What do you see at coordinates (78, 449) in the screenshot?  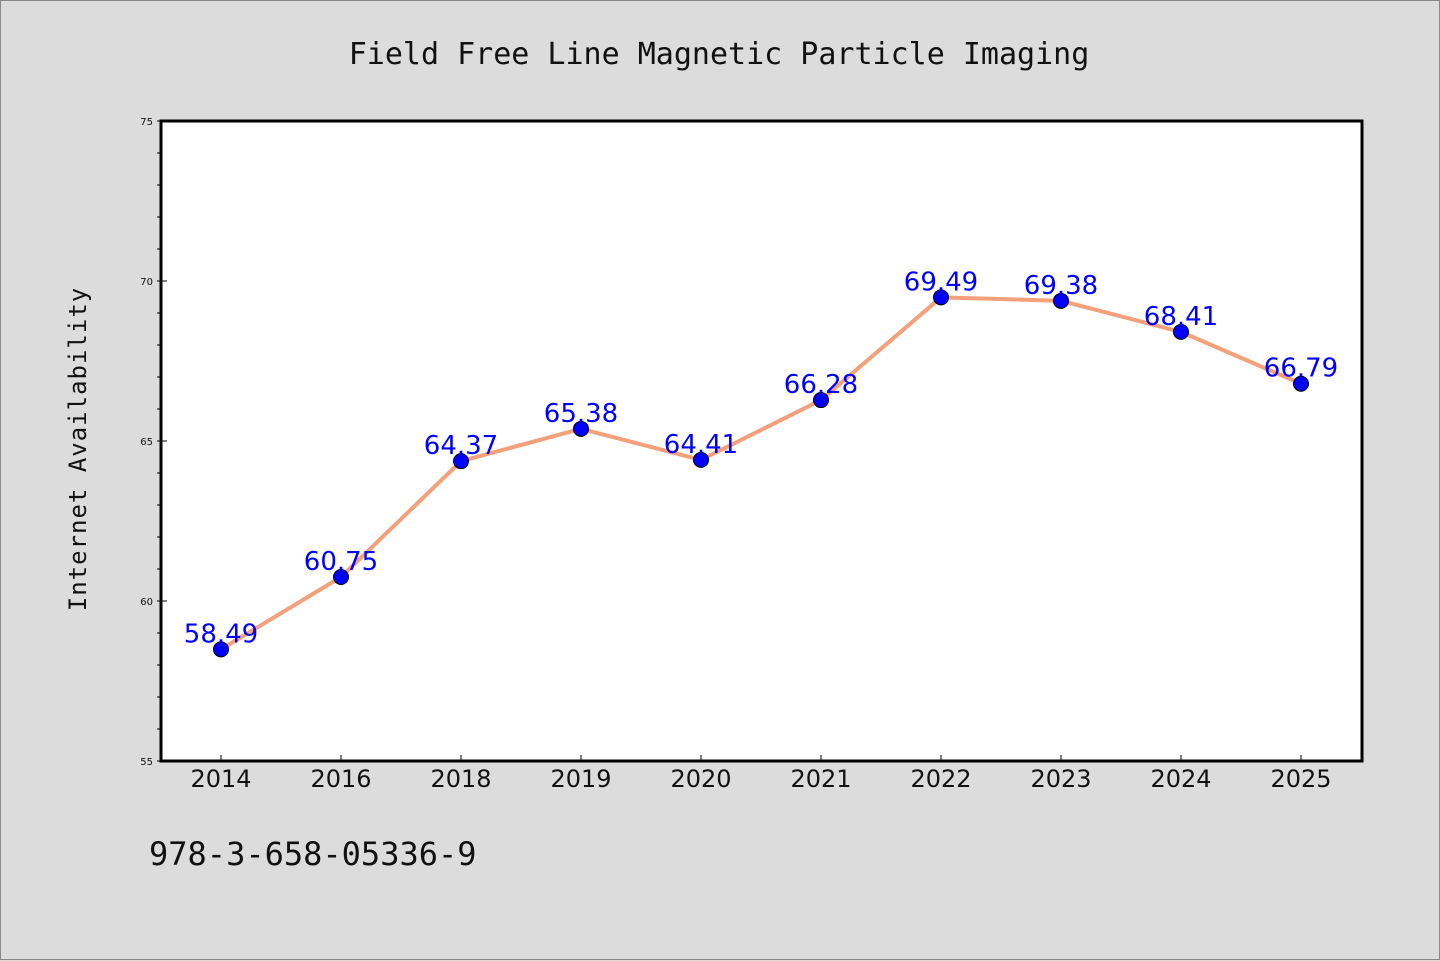 I see `y-axis-label: Internet Availability` at bounding box center [78, 449].